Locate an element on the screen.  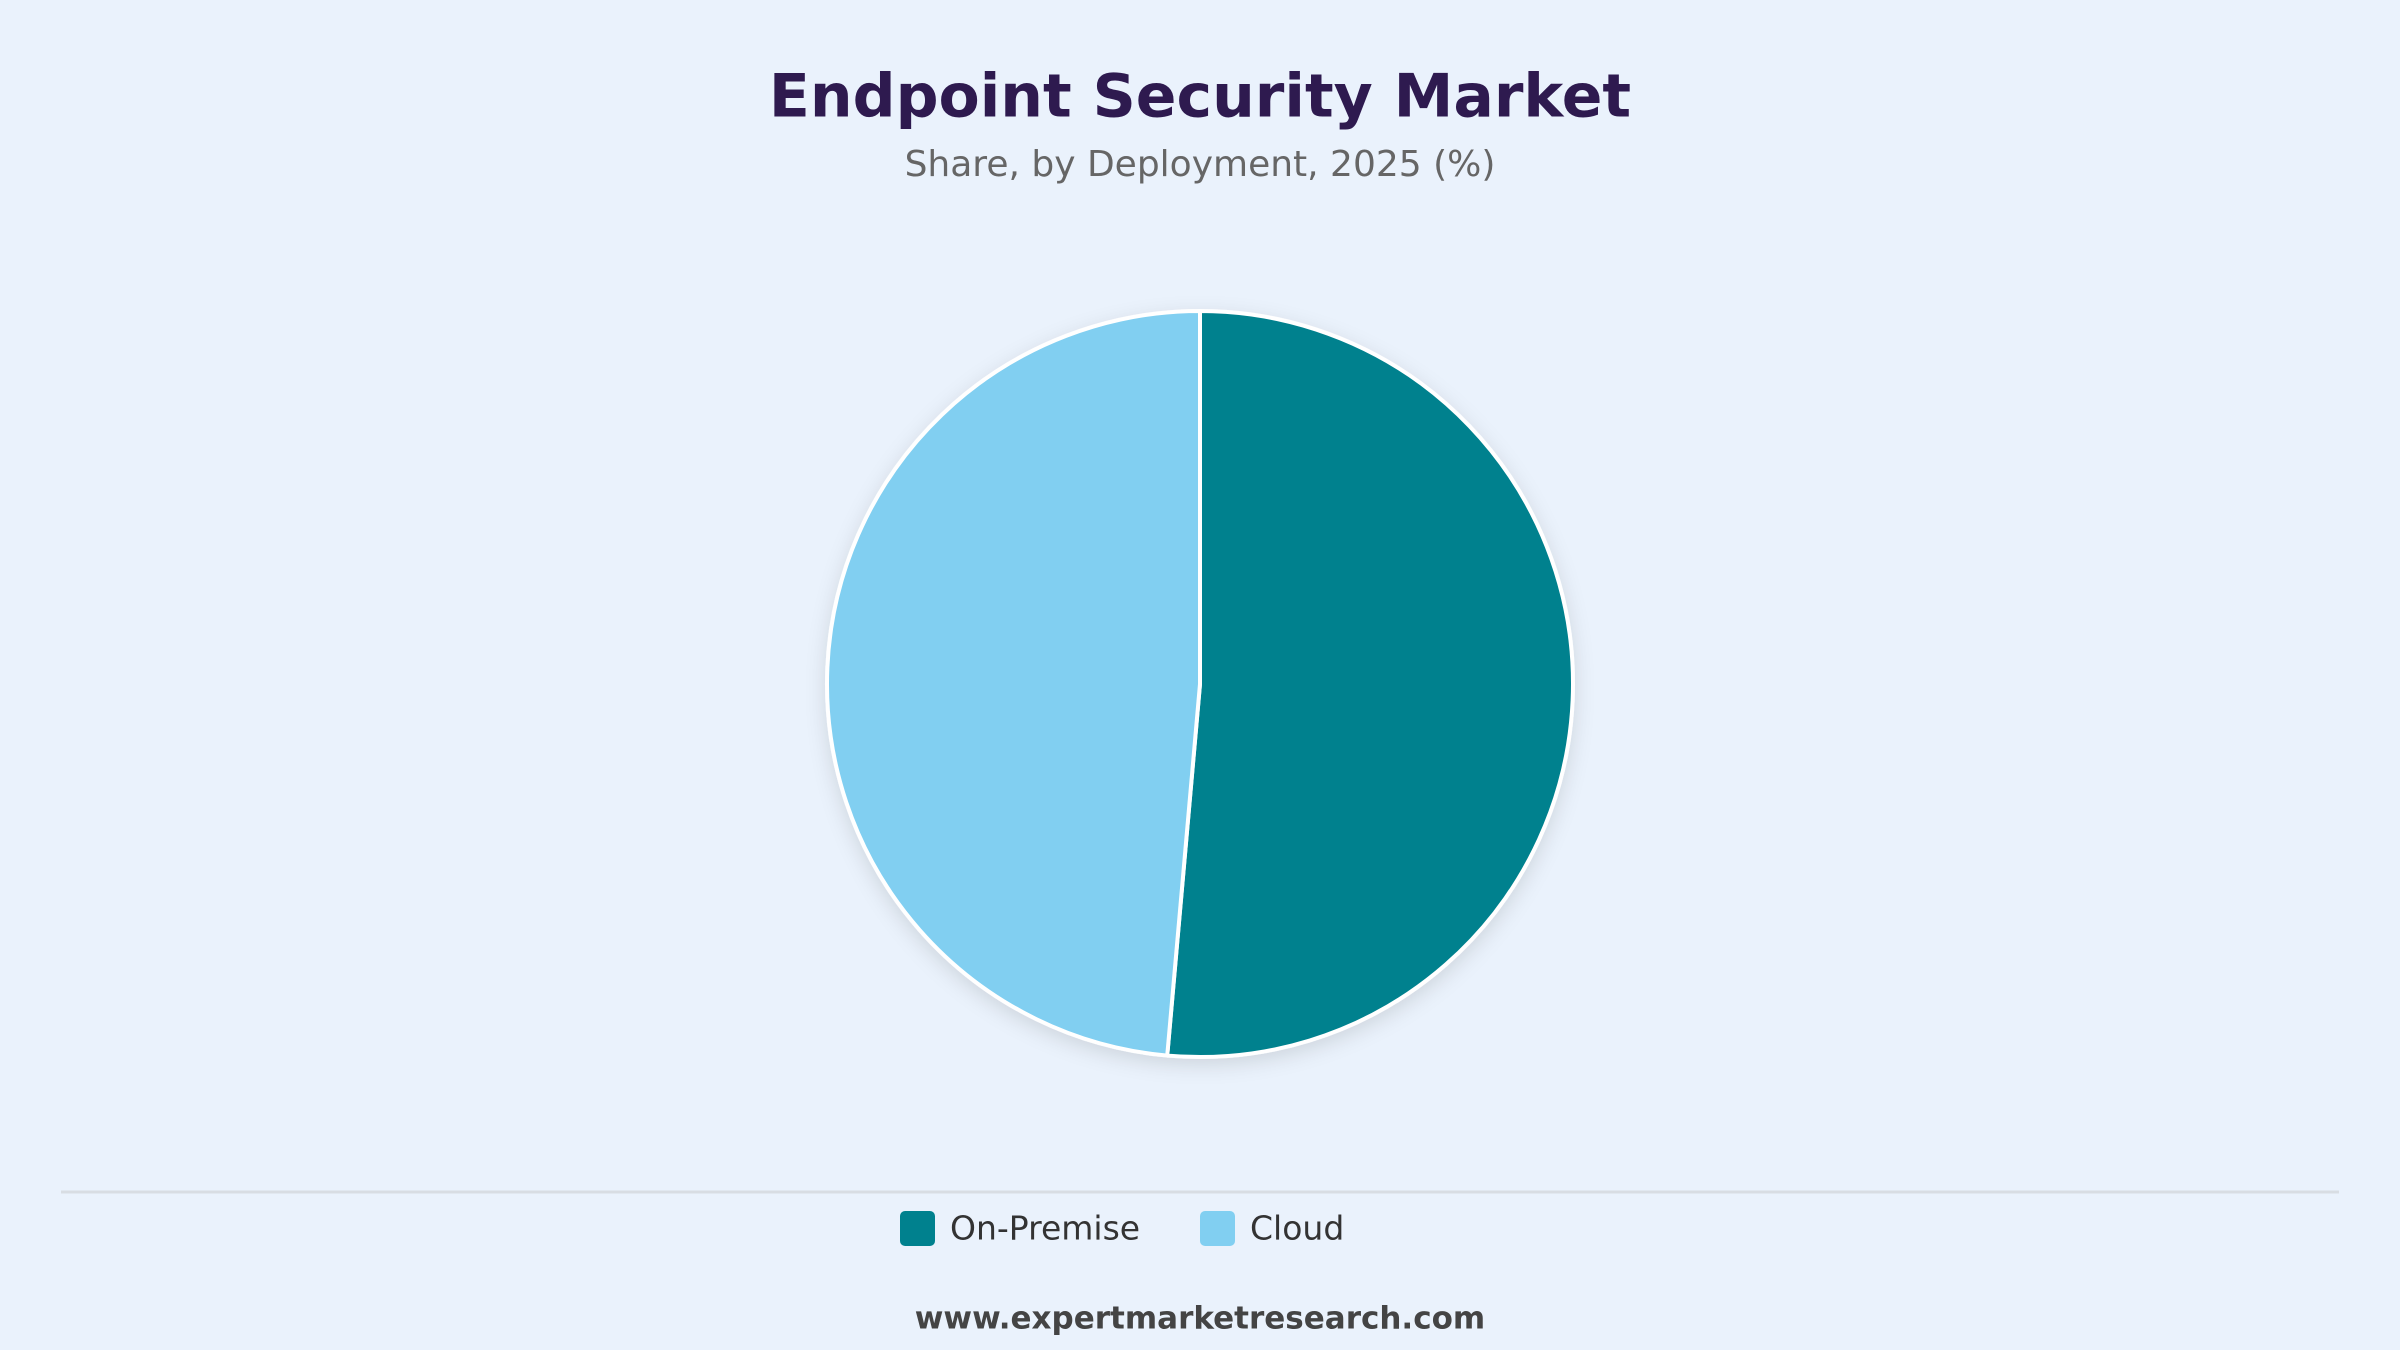
chart-subtitle: Share, by Deployment, 2025 (%) is located at coordinates (1200, 164).